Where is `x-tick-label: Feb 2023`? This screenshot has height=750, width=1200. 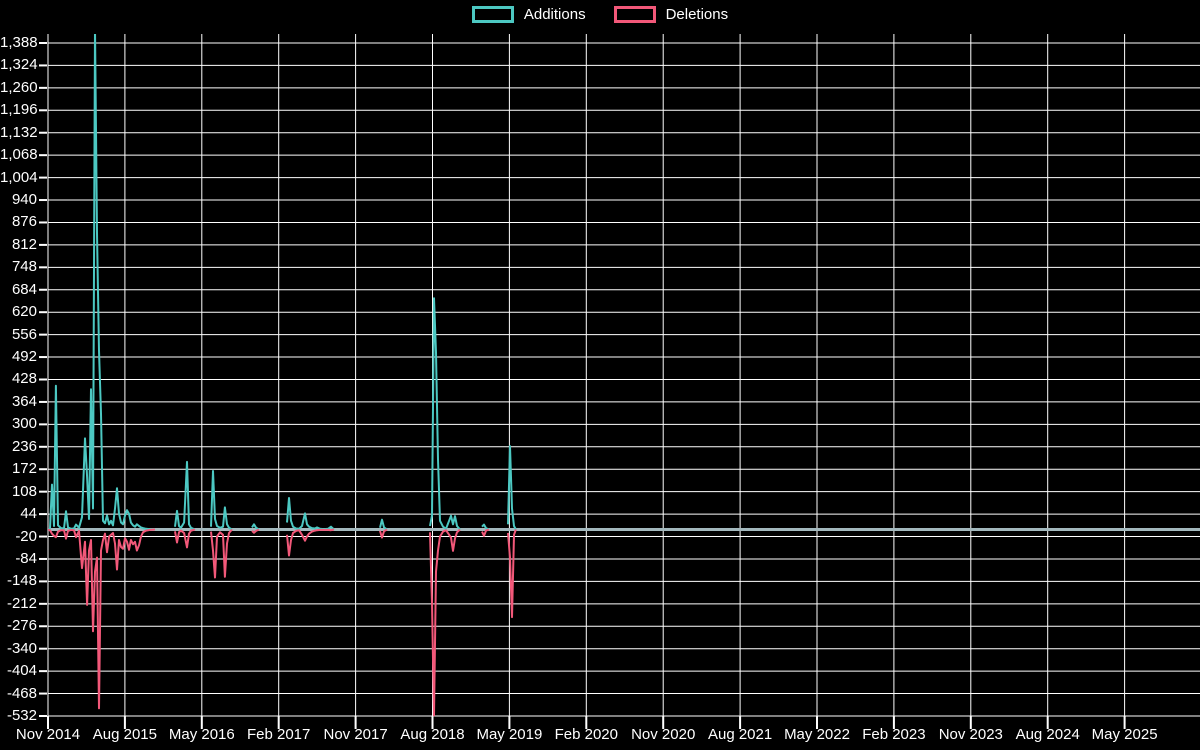
x-tick-label: Feb 2023 is located at coordinates (894, 734).